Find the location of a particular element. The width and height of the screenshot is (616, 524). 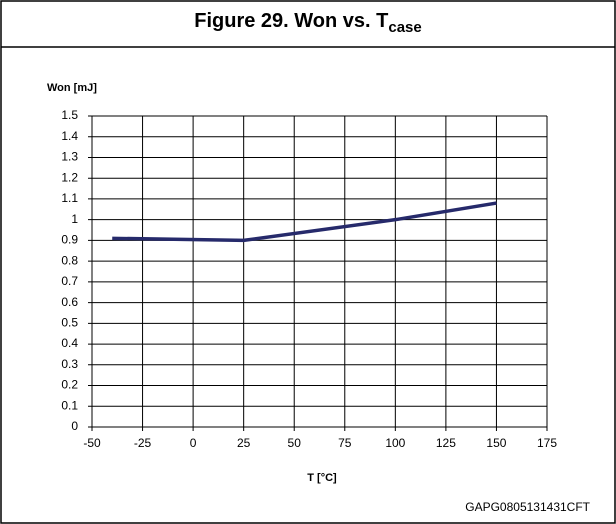

y-tick-label: 1 is located at coordinates (74, 219).